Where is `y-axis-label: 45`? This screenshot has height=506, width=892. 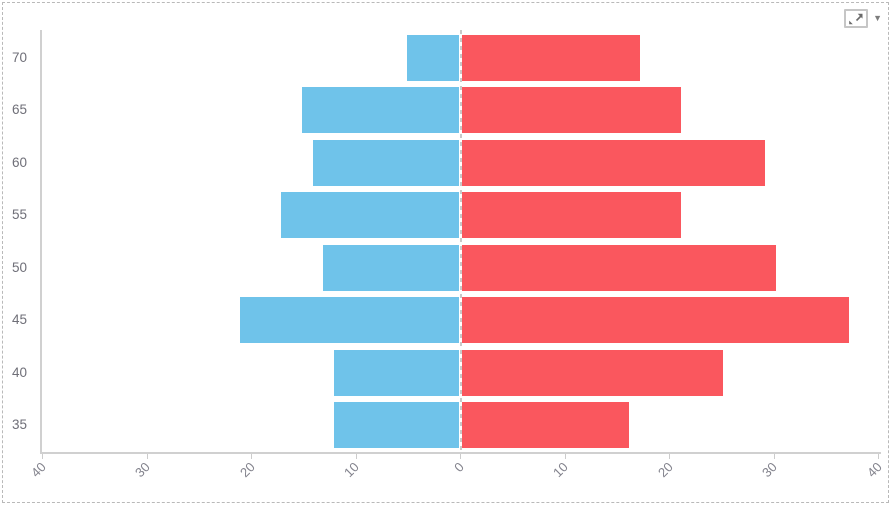 y-axis-label: 45 is located at coordinates (19, 319).